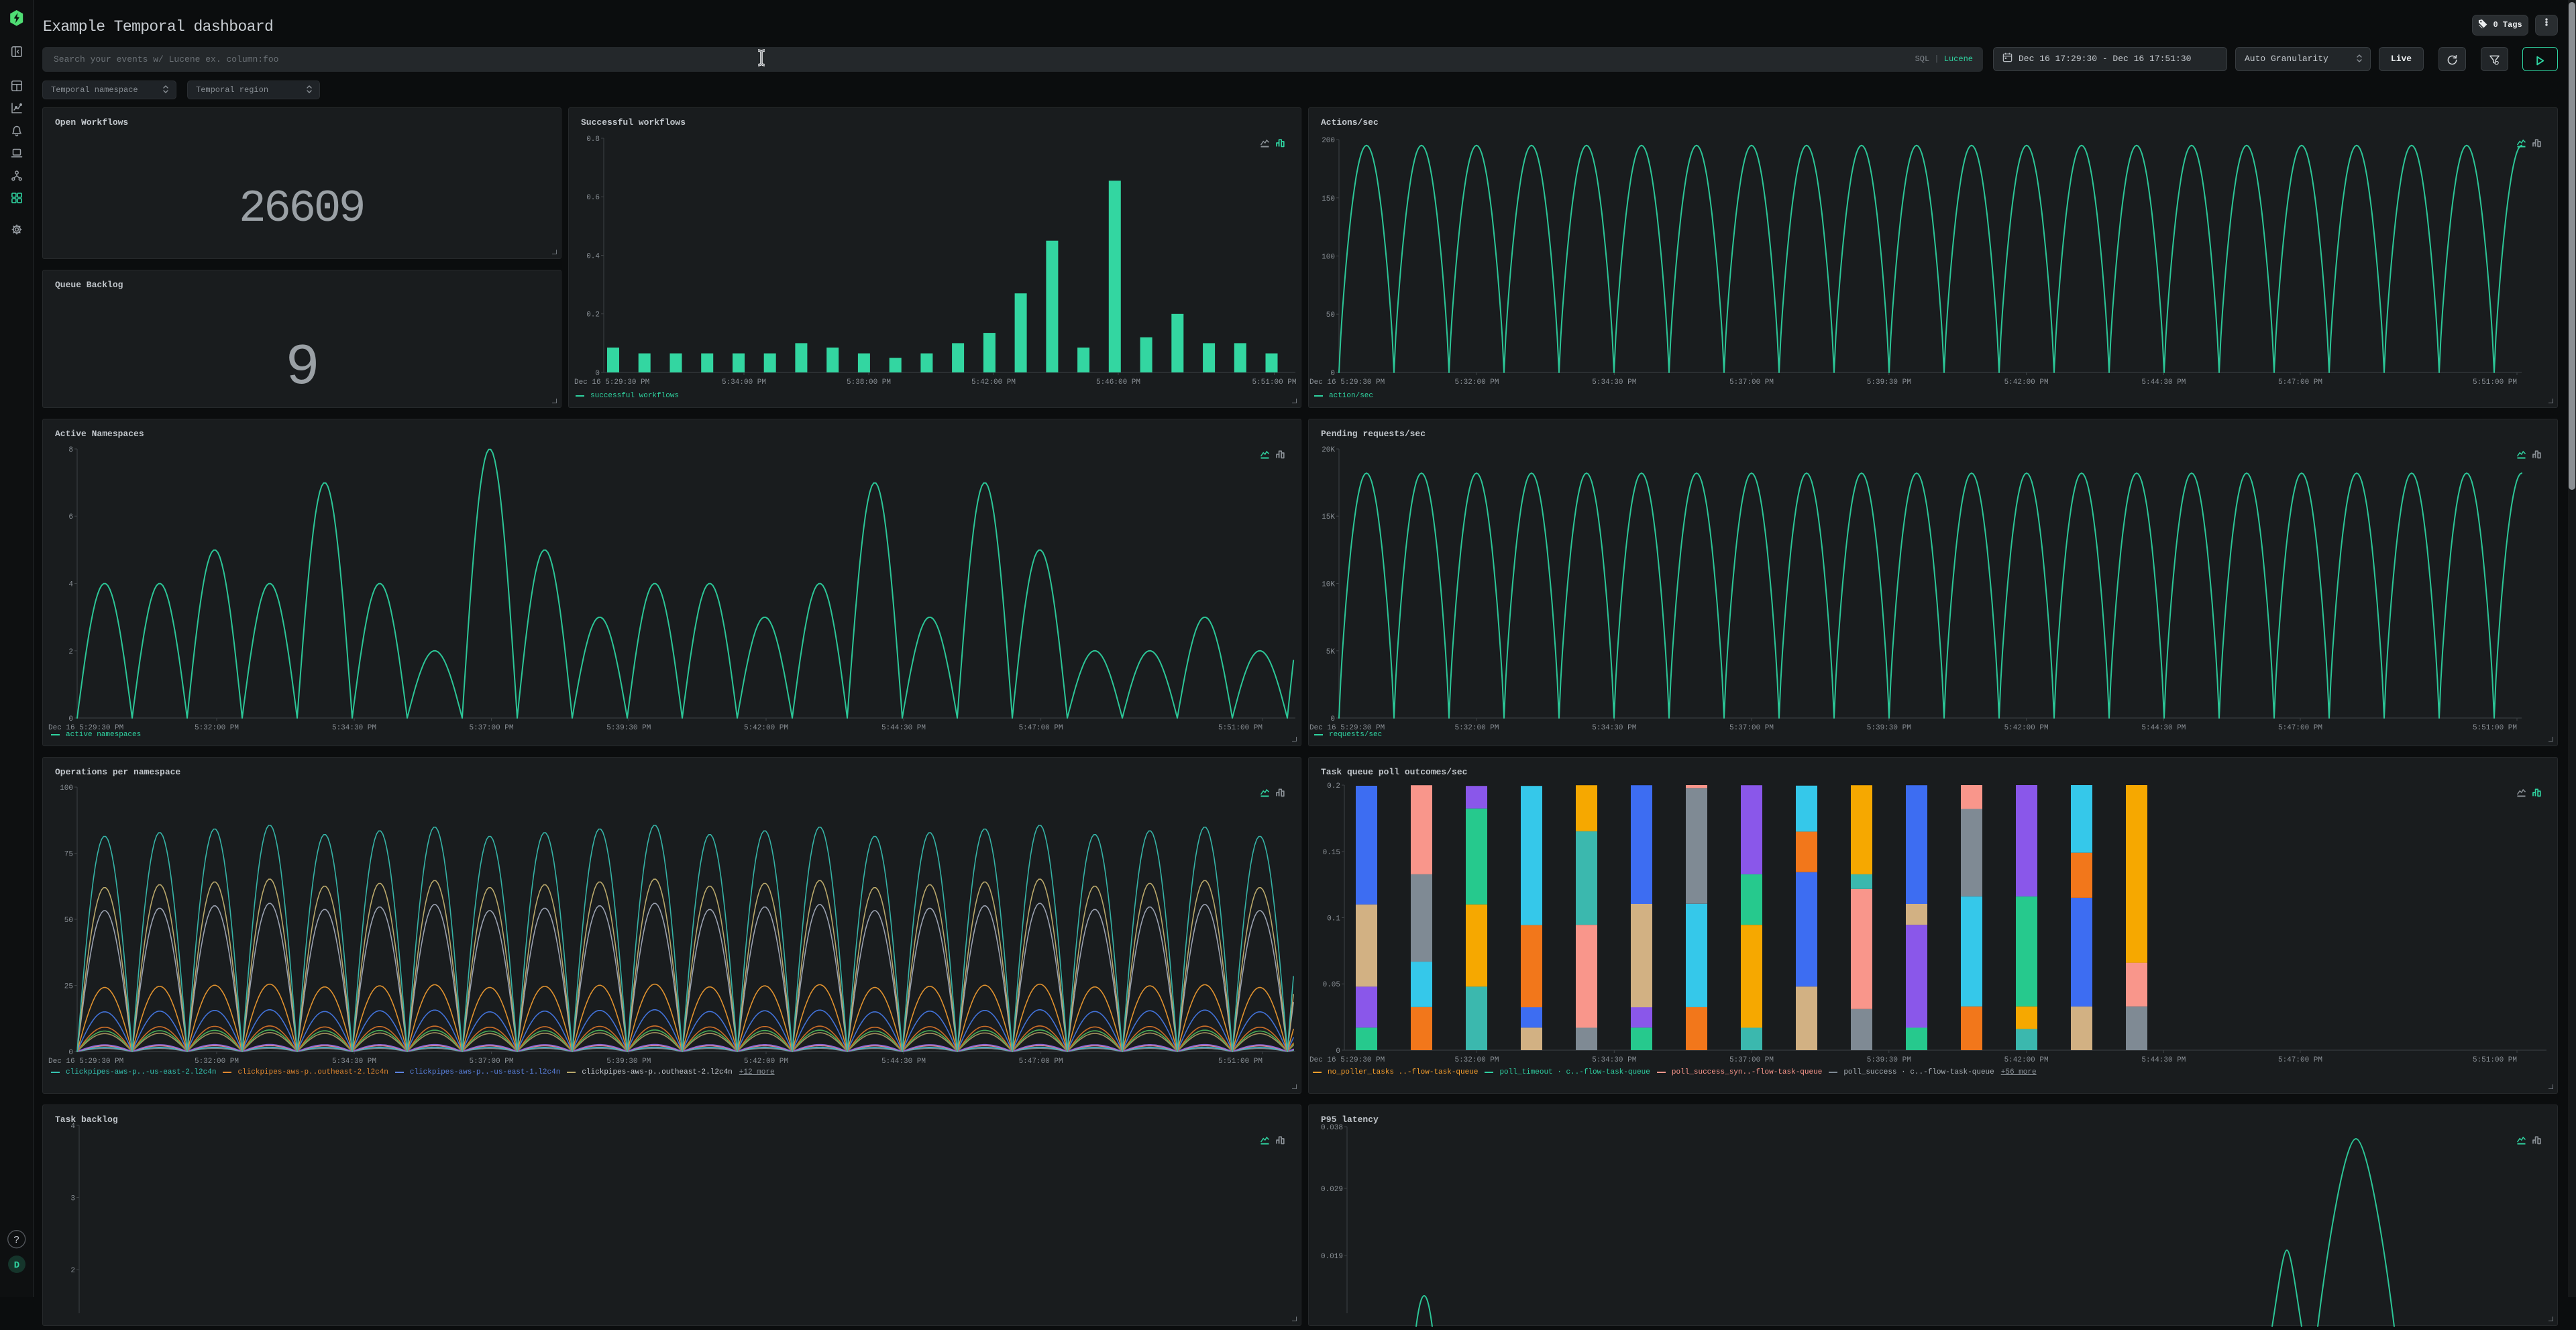 This screenshot has height=1330, width=2576. What do you see at coordinates (593, 140) in the screenshot?
I see `svg-text: 0.8` at bounding box center [593, 140].